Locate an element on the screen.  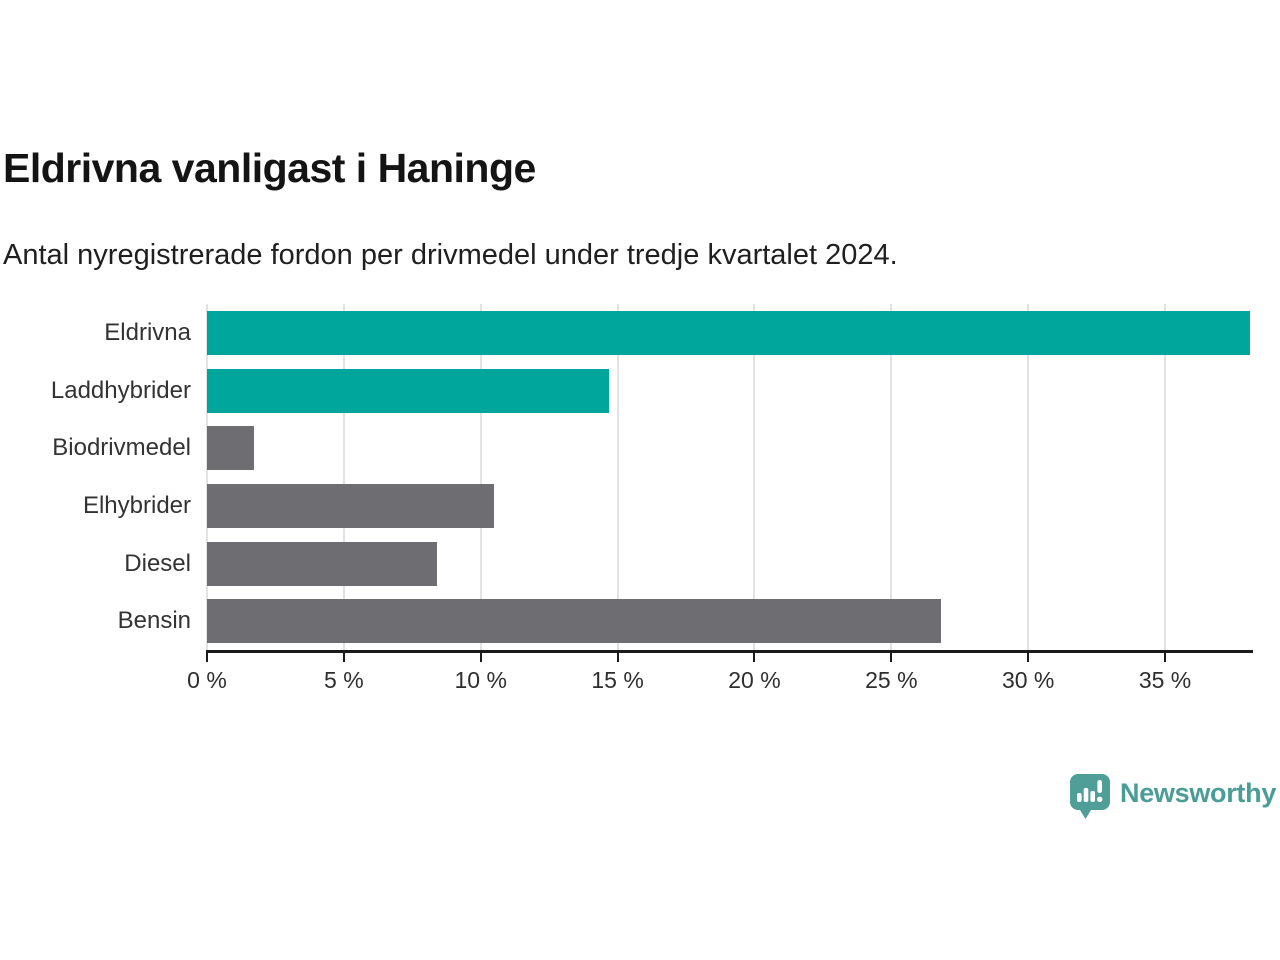
tick-label: 35 % is located at coordinates (1165, 680).